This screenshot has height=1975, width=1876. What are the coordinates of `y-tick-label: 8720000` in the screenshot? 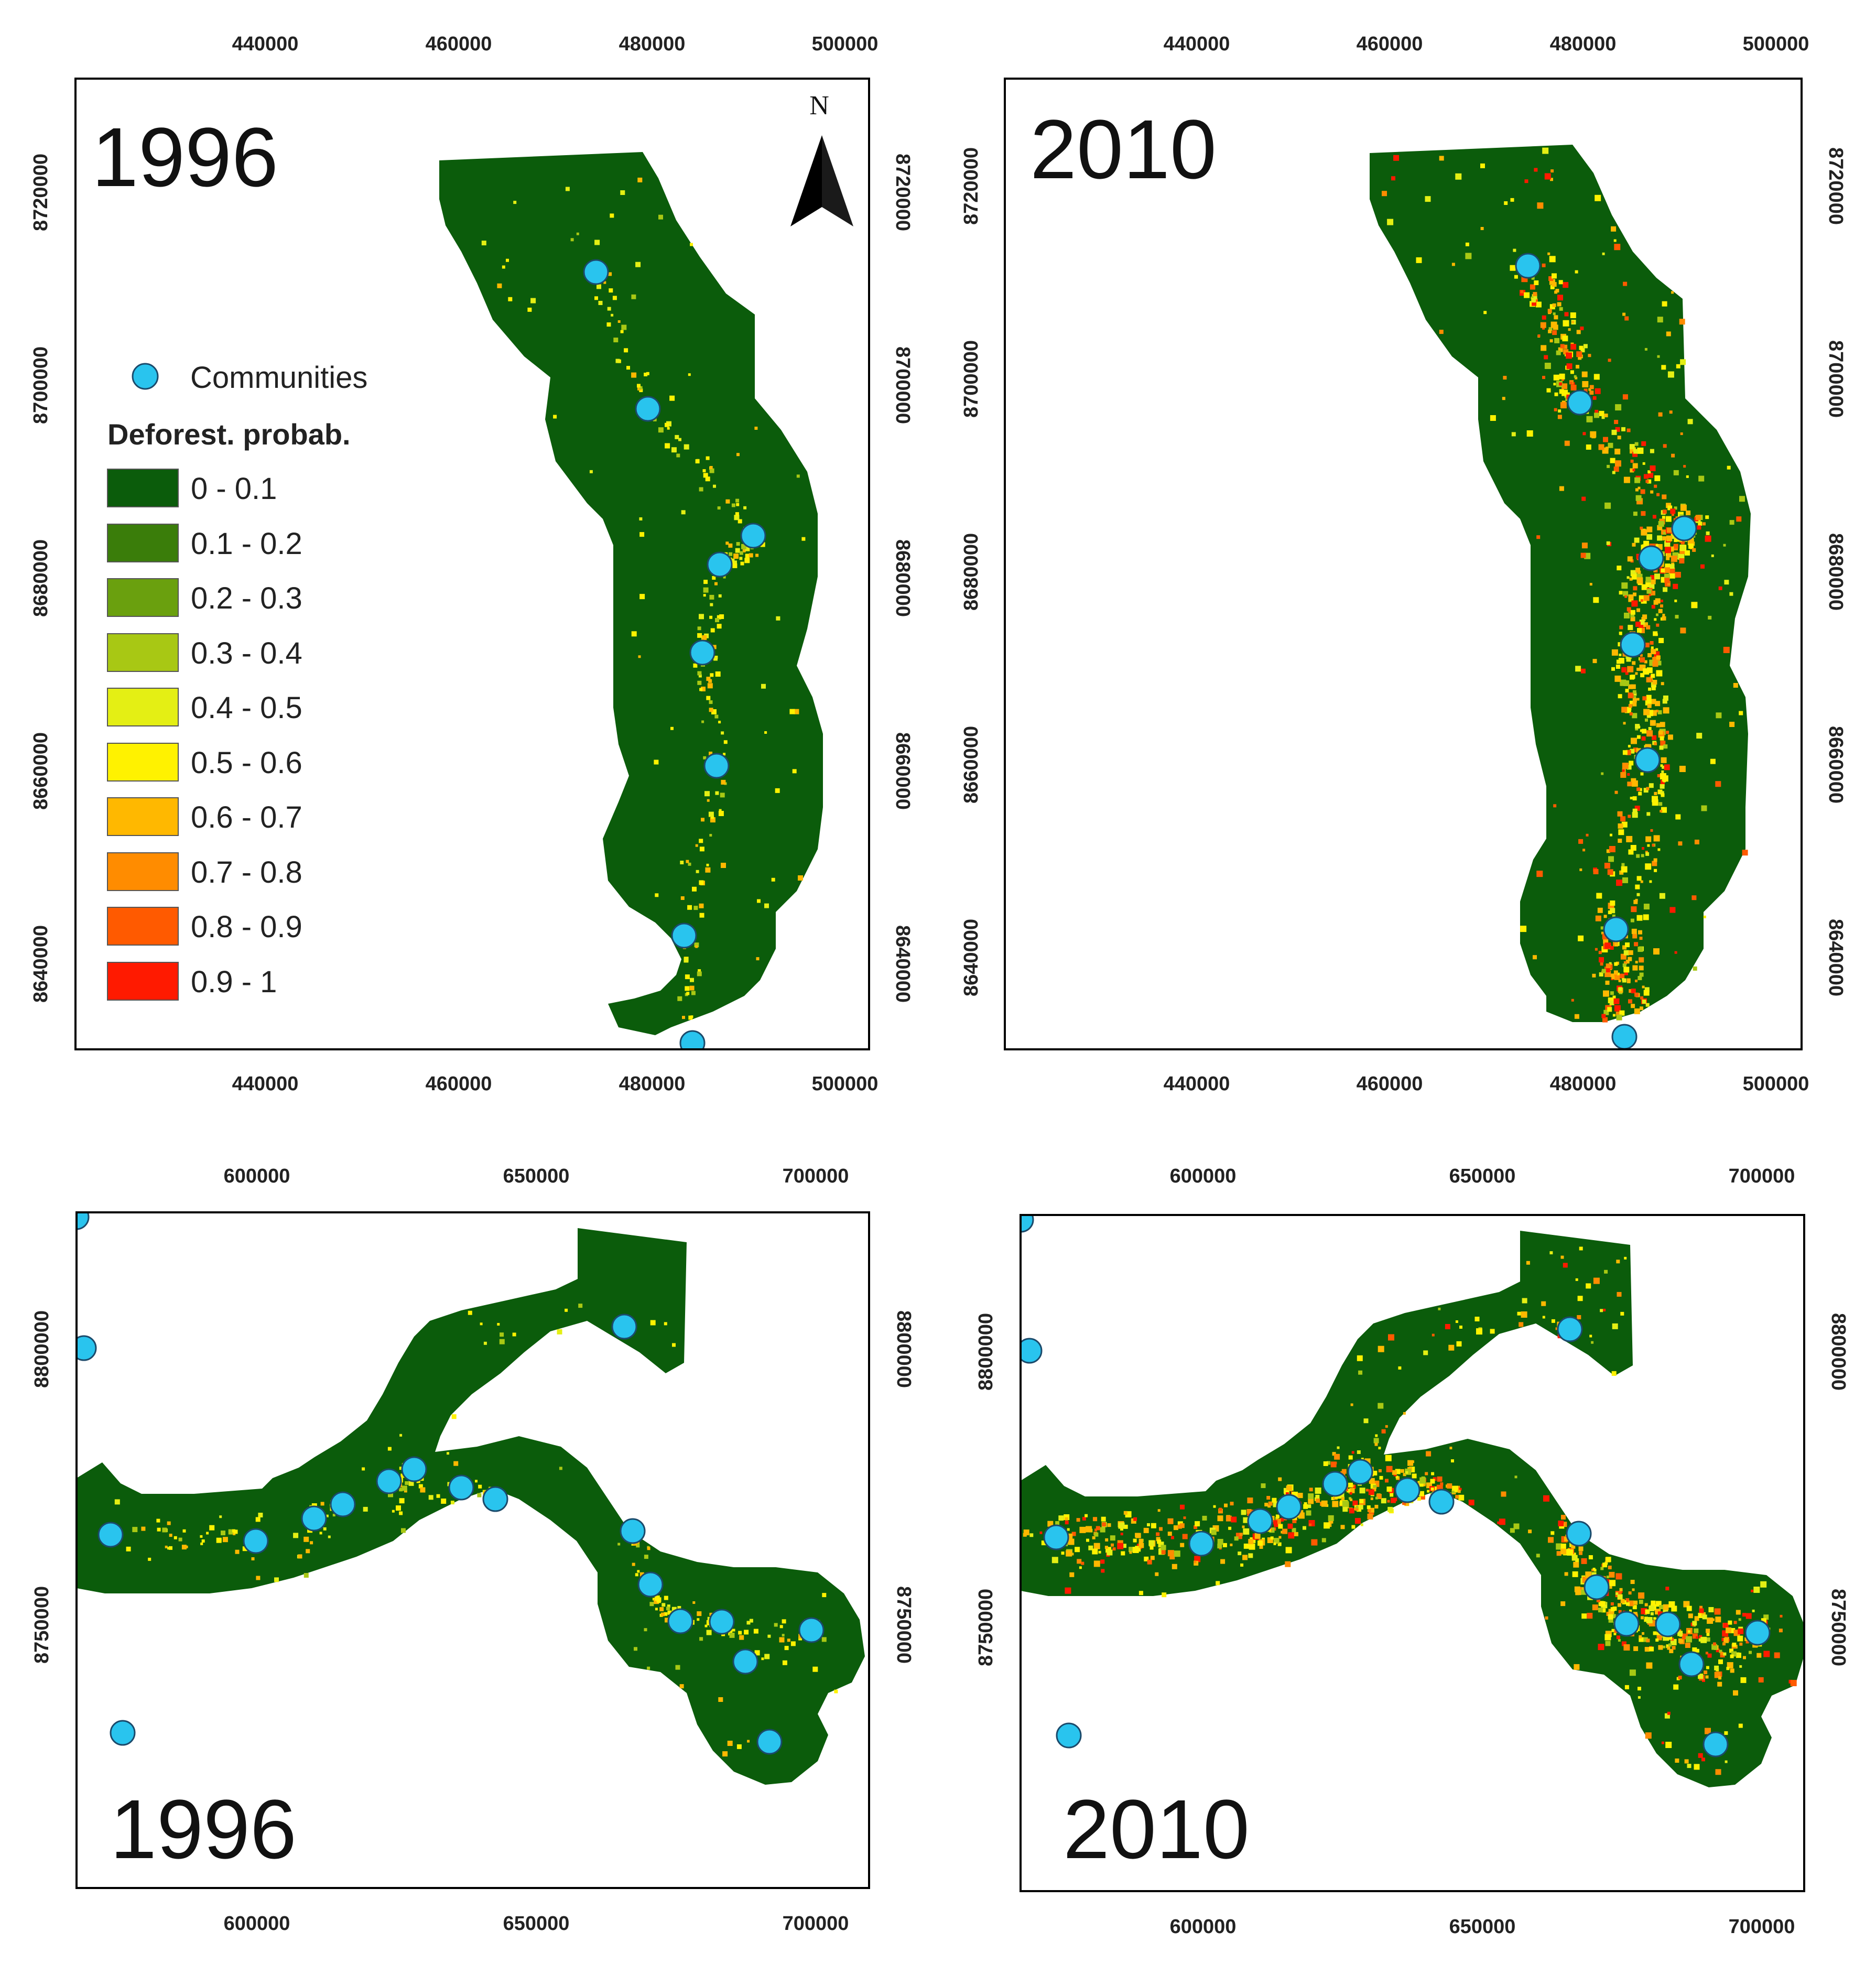 It's located at (1836, 186).